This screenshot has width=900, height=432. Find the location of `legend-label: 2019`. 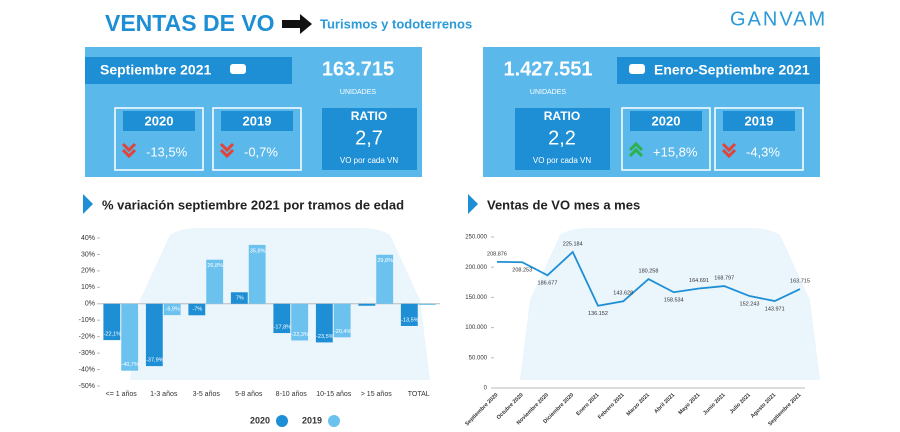

legend-label: 2019 is located at coordinates (312, 420).